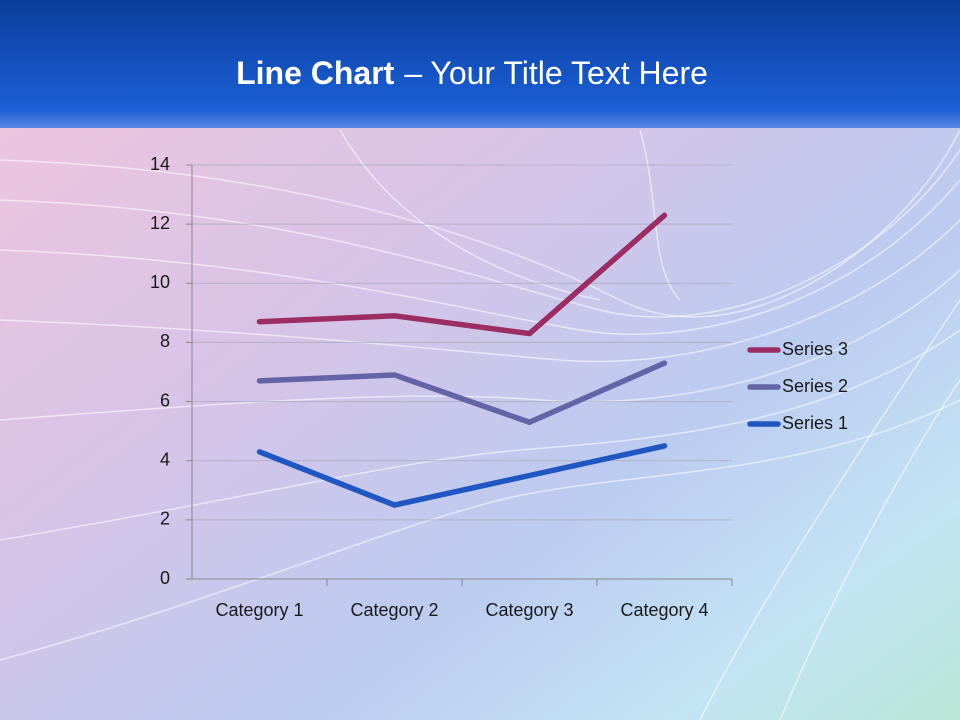 The width and height of the screenshot is (960, 720). What do you see at coordinates (315, 73) in the screenshot?
I see `title-bold: Line Chart` at bounding box center [315, 73].